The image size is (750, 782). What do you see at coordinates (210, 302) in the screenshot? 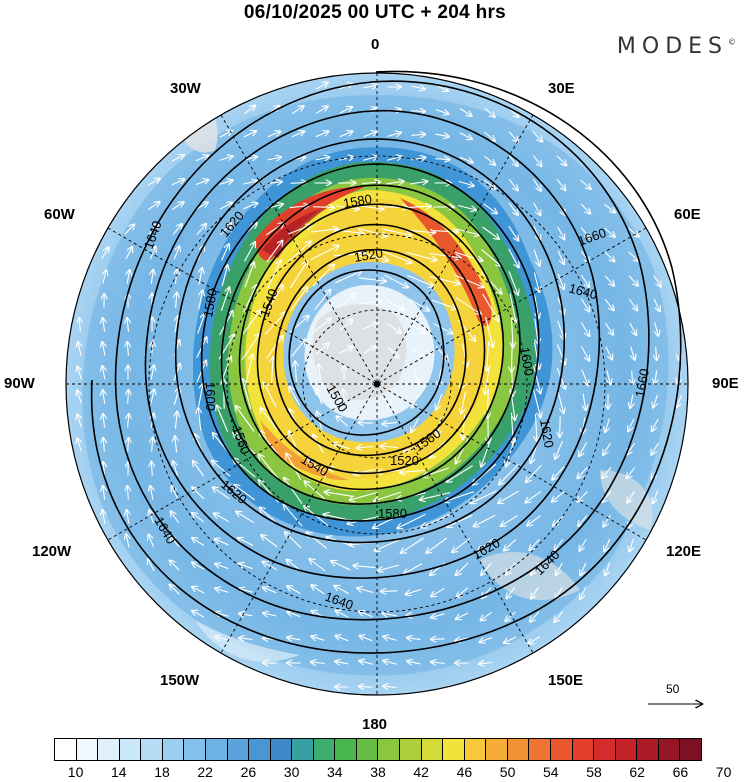
I see `contour-label: 1580` at bounding box center [210, 302].